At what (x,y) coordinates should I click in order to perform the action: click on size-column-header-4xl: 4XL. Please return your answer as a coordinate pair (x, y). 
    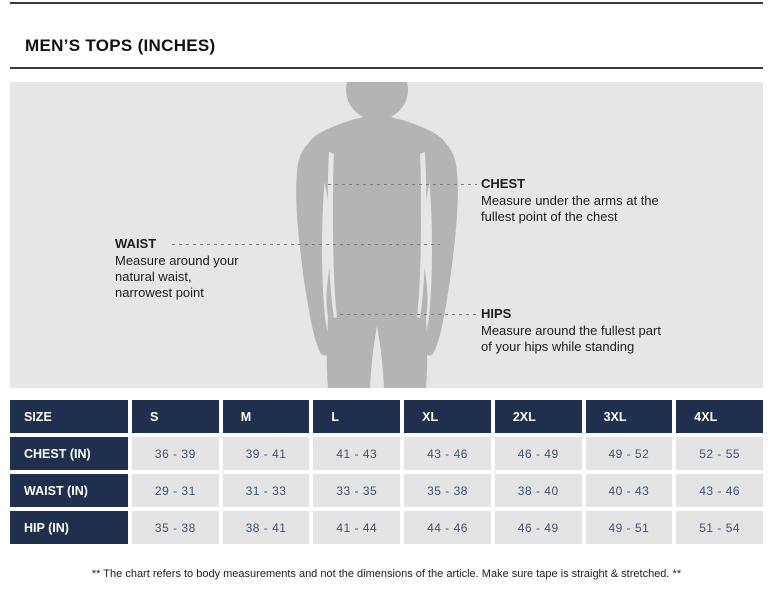
    Looking at the image, I should click on (719, 416).